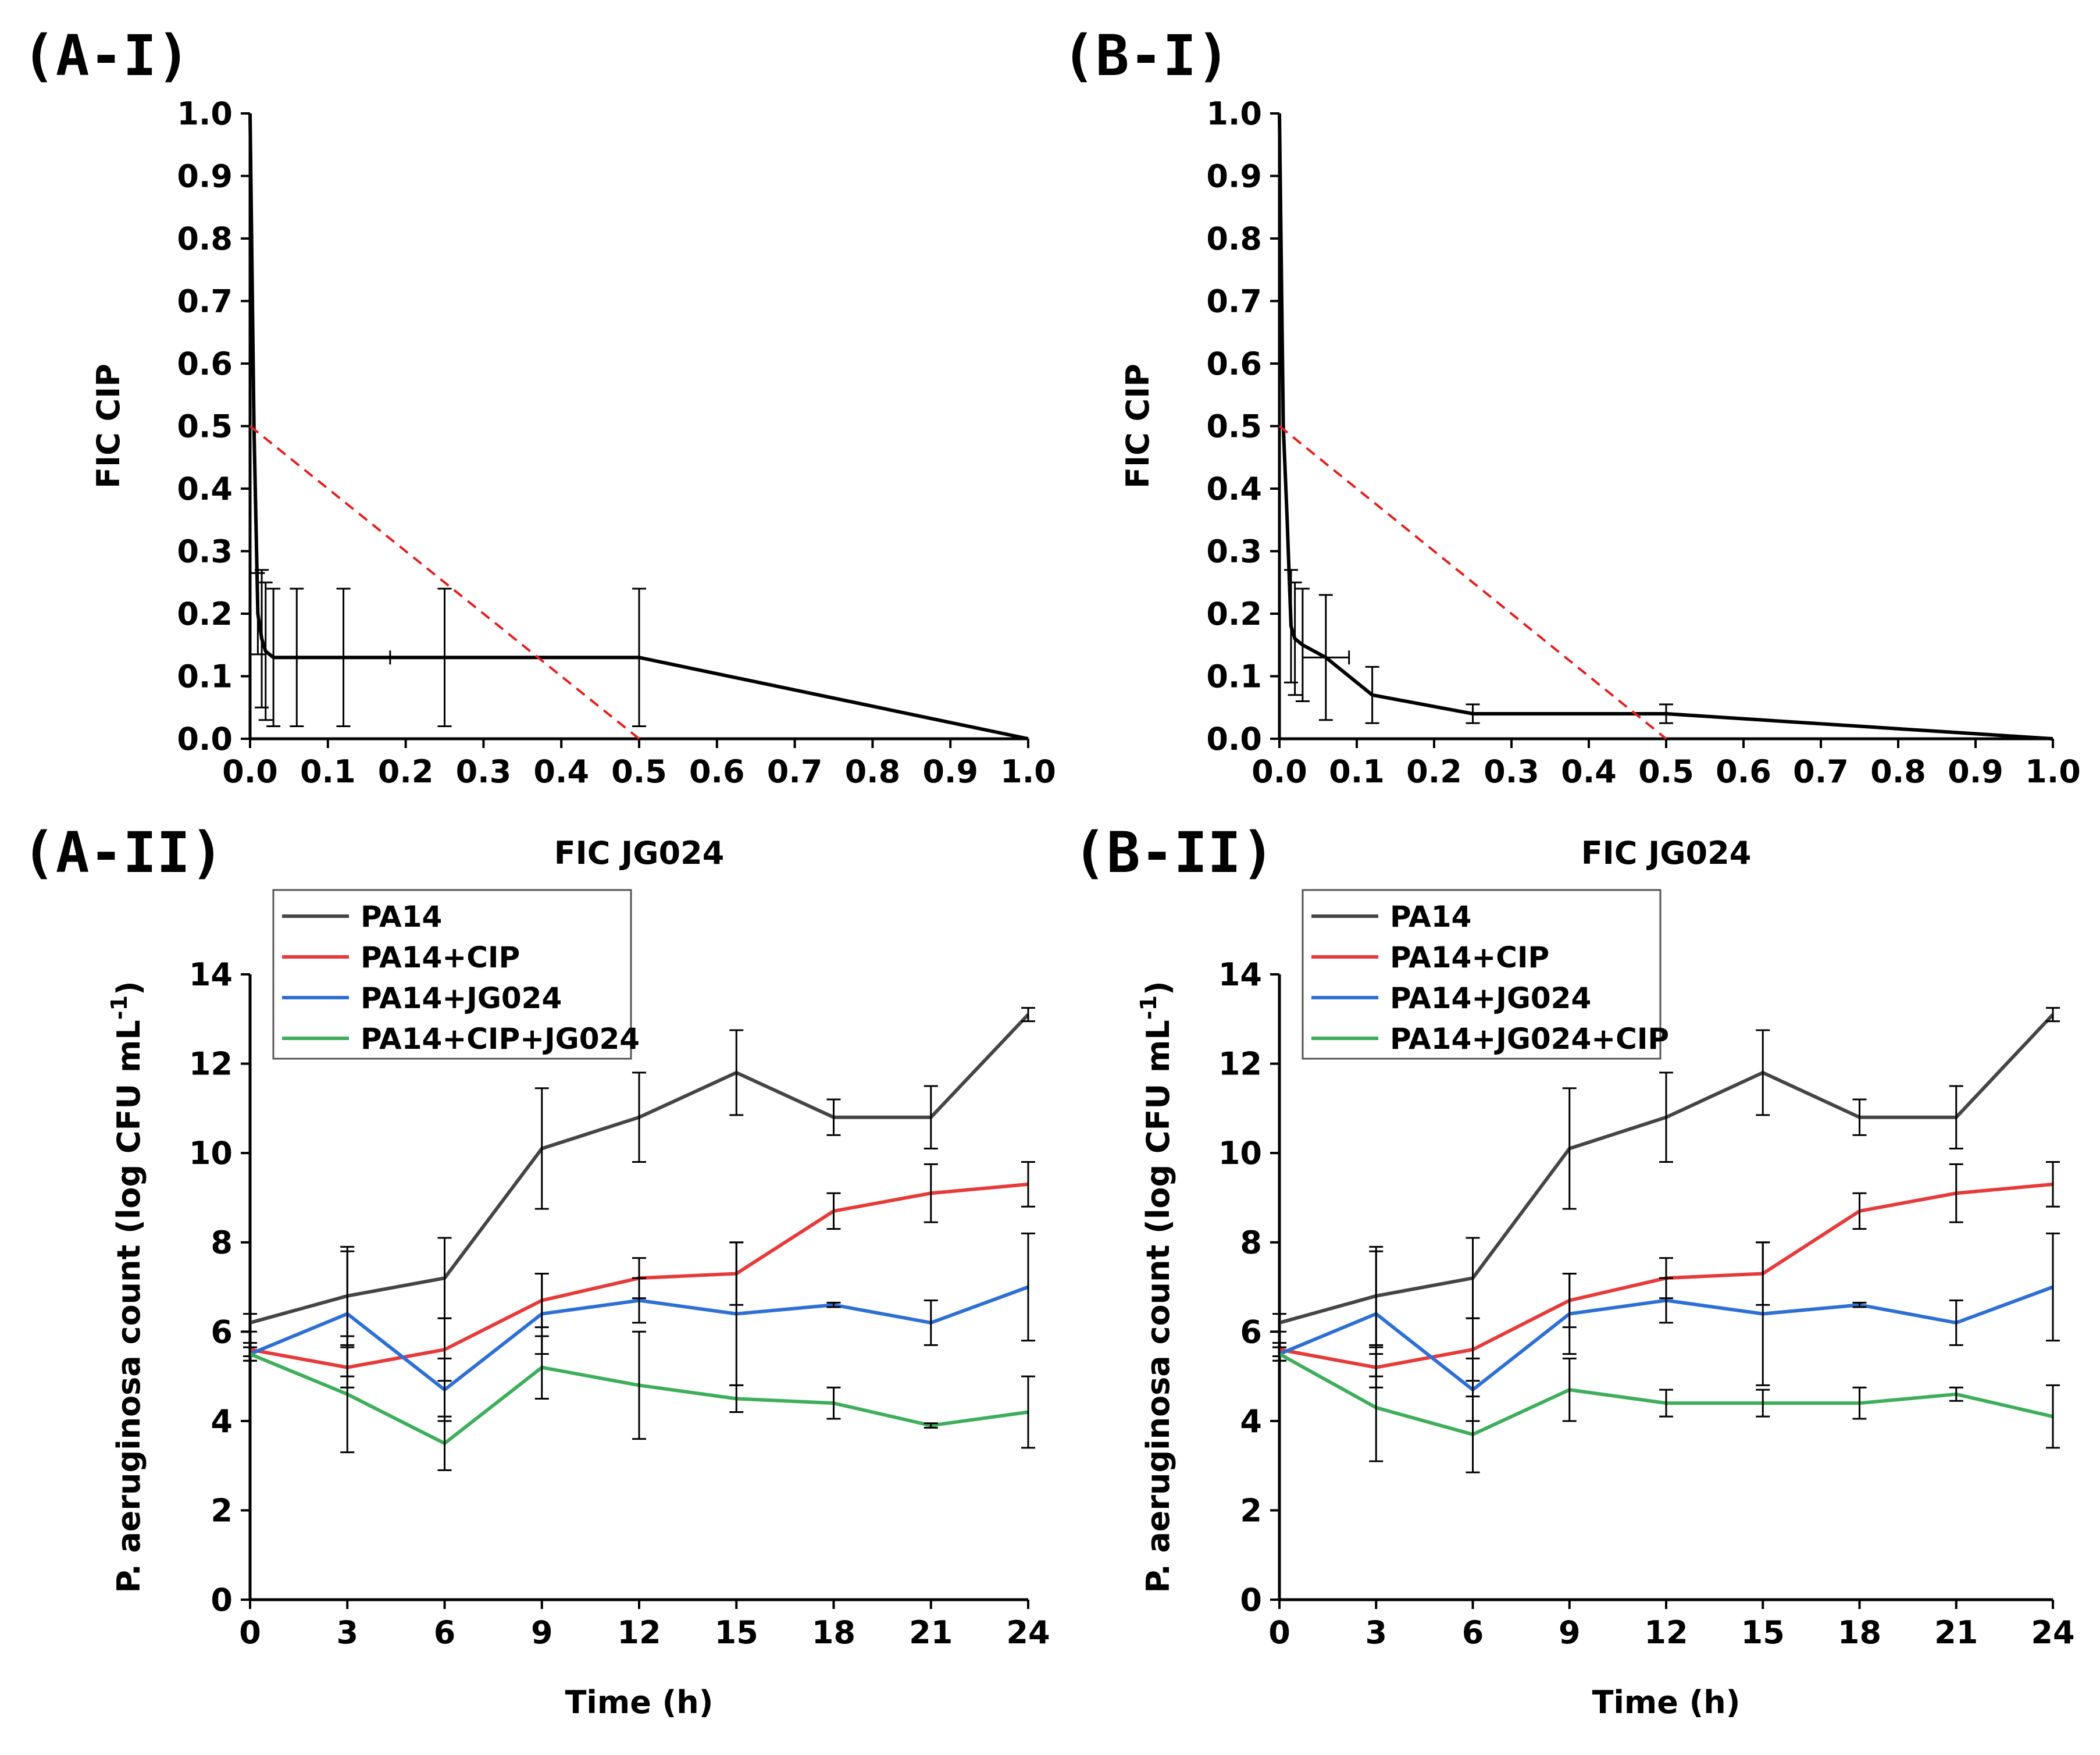  I want to click on legend-entry: PA14+CIP+JG024, so click(500, 1039).